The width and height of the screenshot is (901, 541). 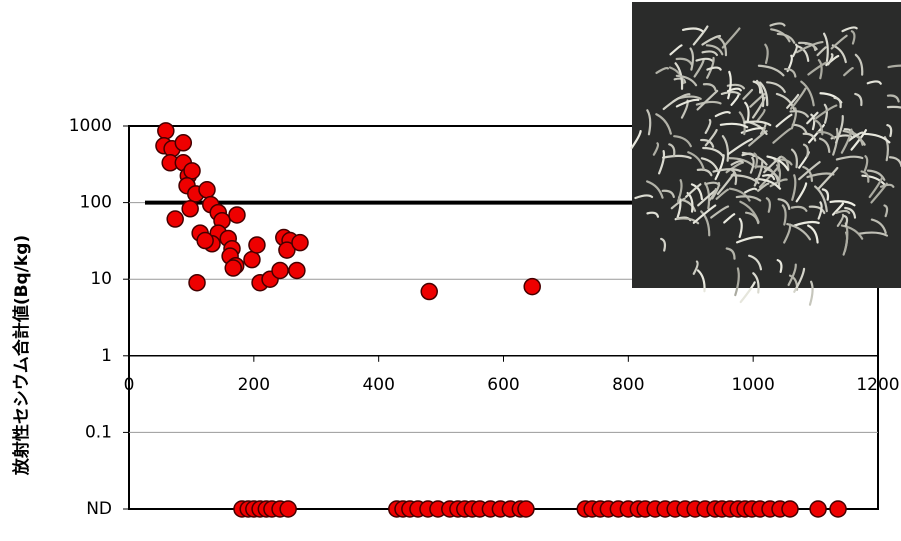 I want to click on y-tick-label: 0.1, so click(x=98, y=432).